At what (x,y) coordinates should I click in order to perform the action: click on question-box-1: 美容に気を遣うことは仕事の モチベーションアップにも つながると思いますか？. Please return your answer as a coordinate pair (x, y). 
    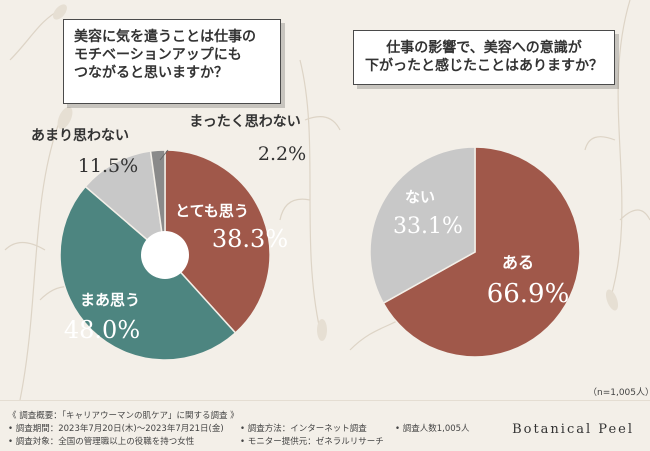
    Looking at the image, I should click on (172, 61).